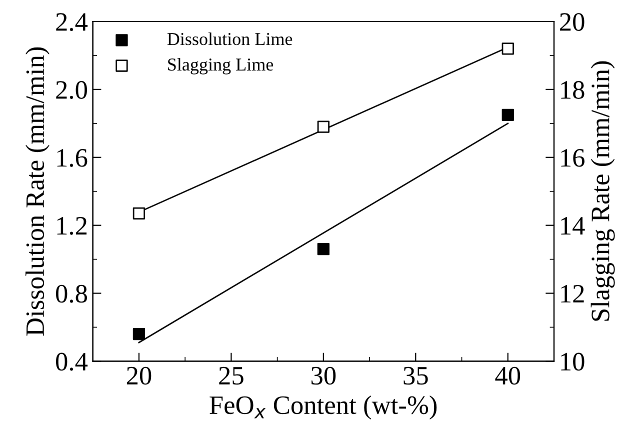 The width and height of the screenshot is (619, 430). I want to click on y-tick-label: 0.4, so click(72, 361).